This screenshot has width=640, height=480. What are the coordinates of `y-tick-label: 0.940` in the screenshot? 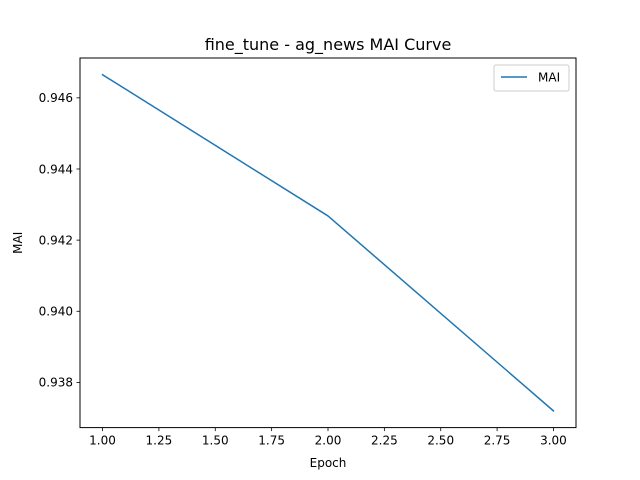 It's located at (56, 312).